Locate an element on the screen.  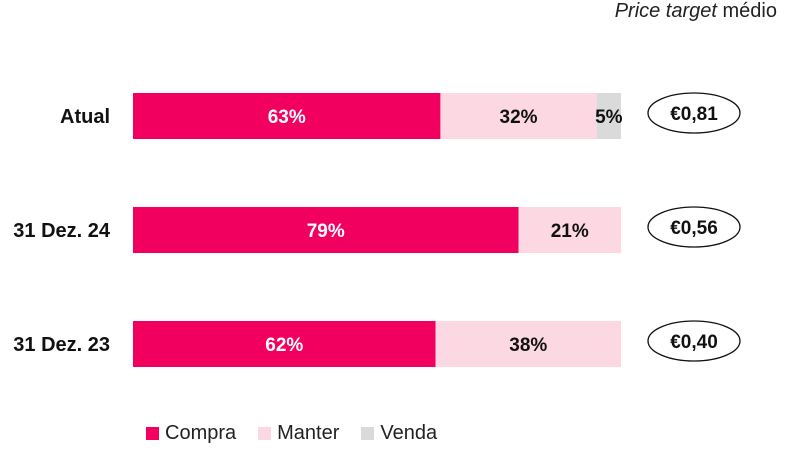
legend-swatch-compra is located at coordinates (152, 433).